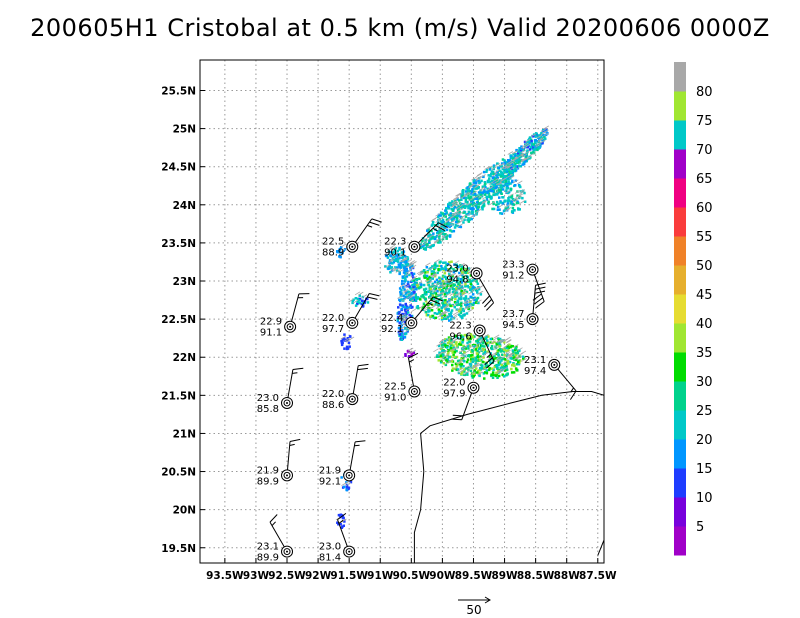 This screenshot has width=800, height=618. I want to click on station-temp: 23.0, so click(268, 398).